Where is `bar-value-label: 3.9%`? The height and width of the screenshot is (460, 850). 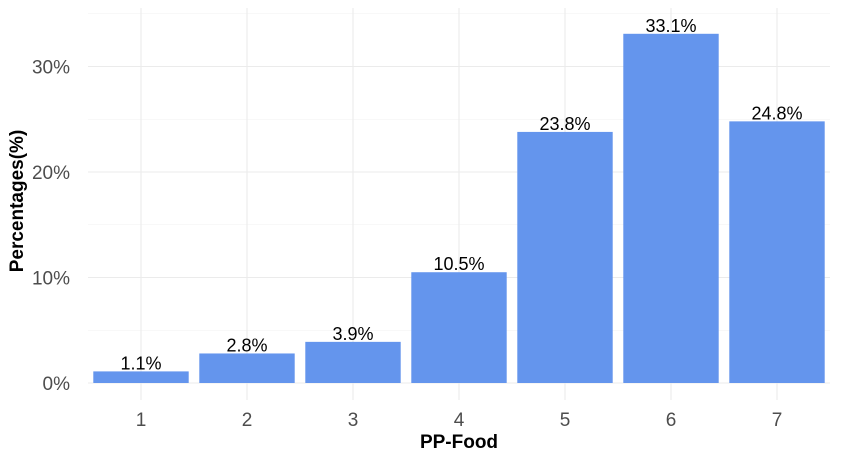
bar-value-label: 3.9% is located at coordinates (352, 334).